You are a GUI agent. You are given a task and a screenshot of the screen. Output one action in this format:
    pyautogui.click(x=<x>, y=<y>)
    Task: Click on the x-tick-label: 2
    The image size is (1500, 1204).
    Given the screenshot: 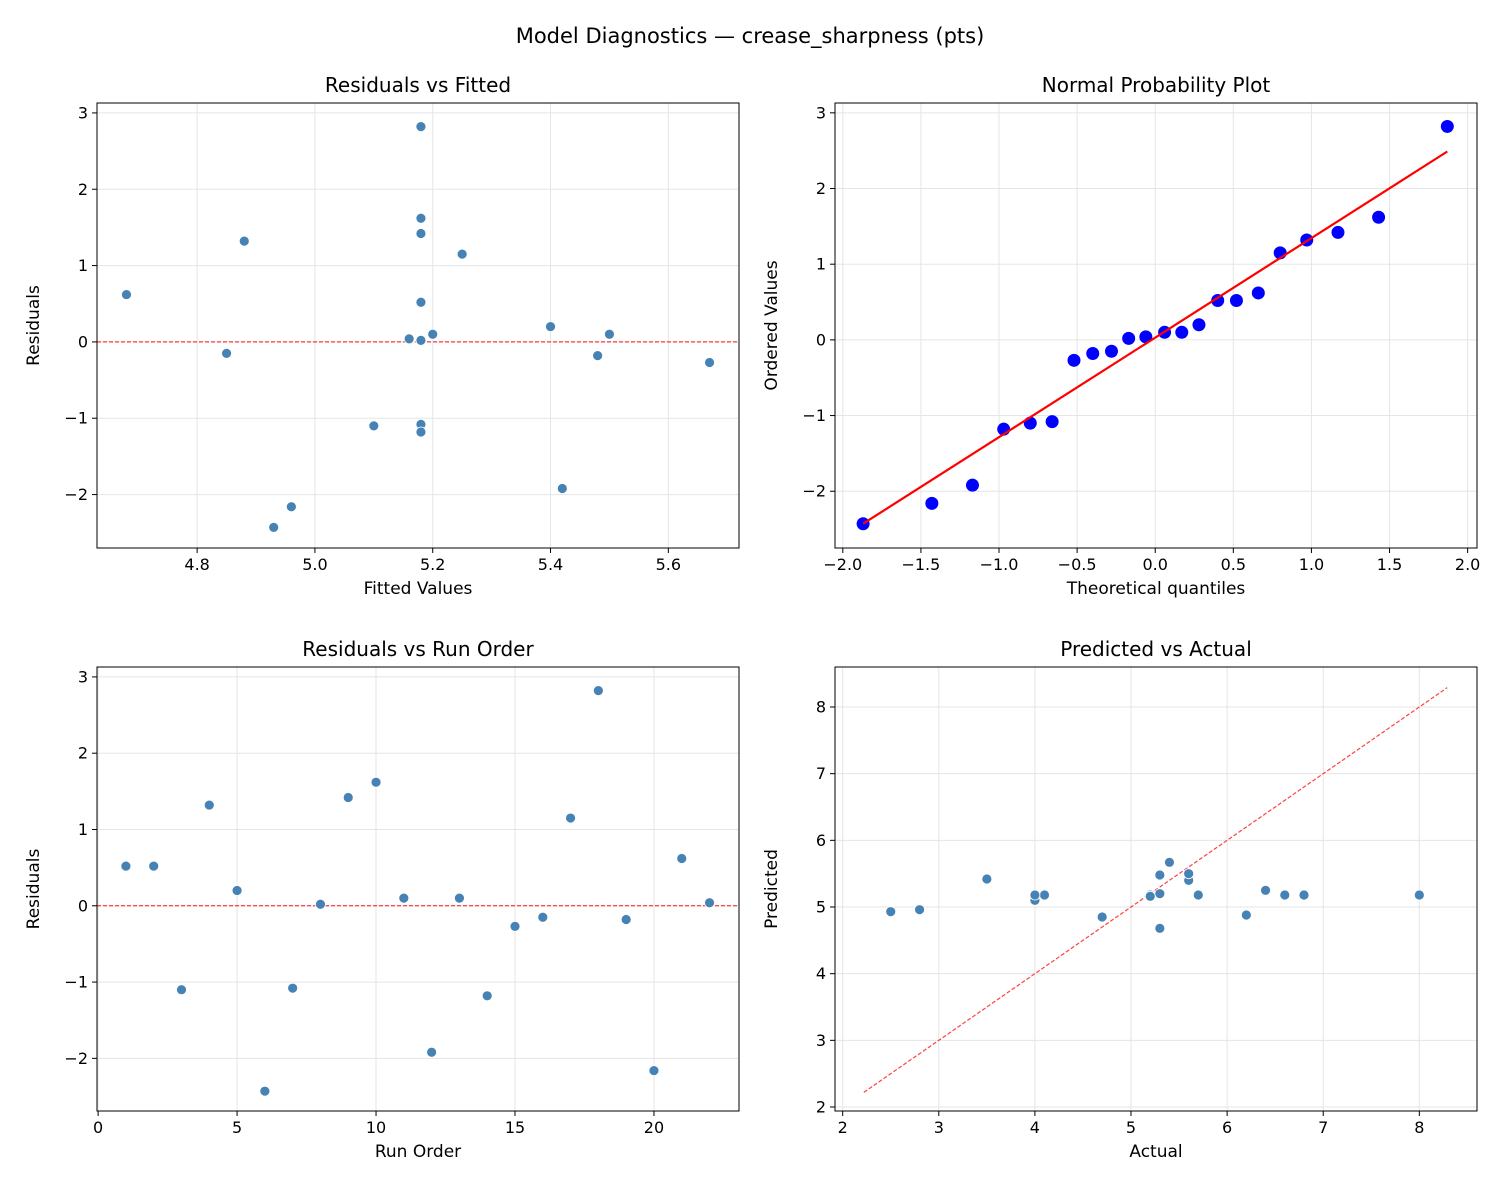 What is the action you would take?
    pyautogui.click(x=843, y=1127)
    